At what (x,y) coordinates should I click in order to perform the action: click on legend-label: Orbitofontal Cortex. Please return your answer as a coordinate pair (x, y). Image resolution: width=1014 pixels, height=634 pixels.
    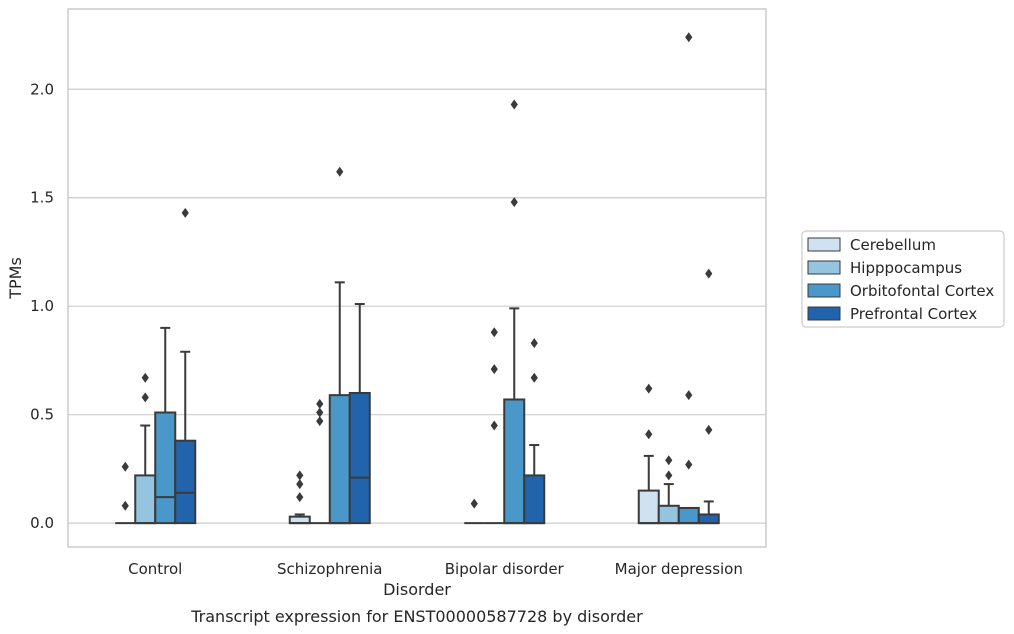
    Looking at the image, I should click on (922, 291).